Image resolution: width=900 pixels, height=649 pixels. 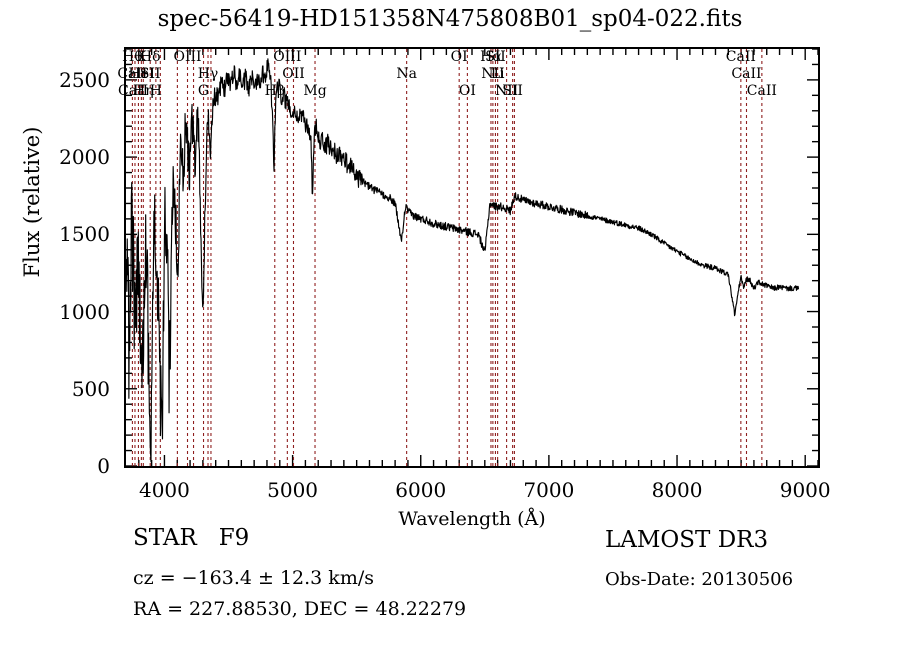 I want to click on x-tick-label: 9000, so click(x=805, y=490).